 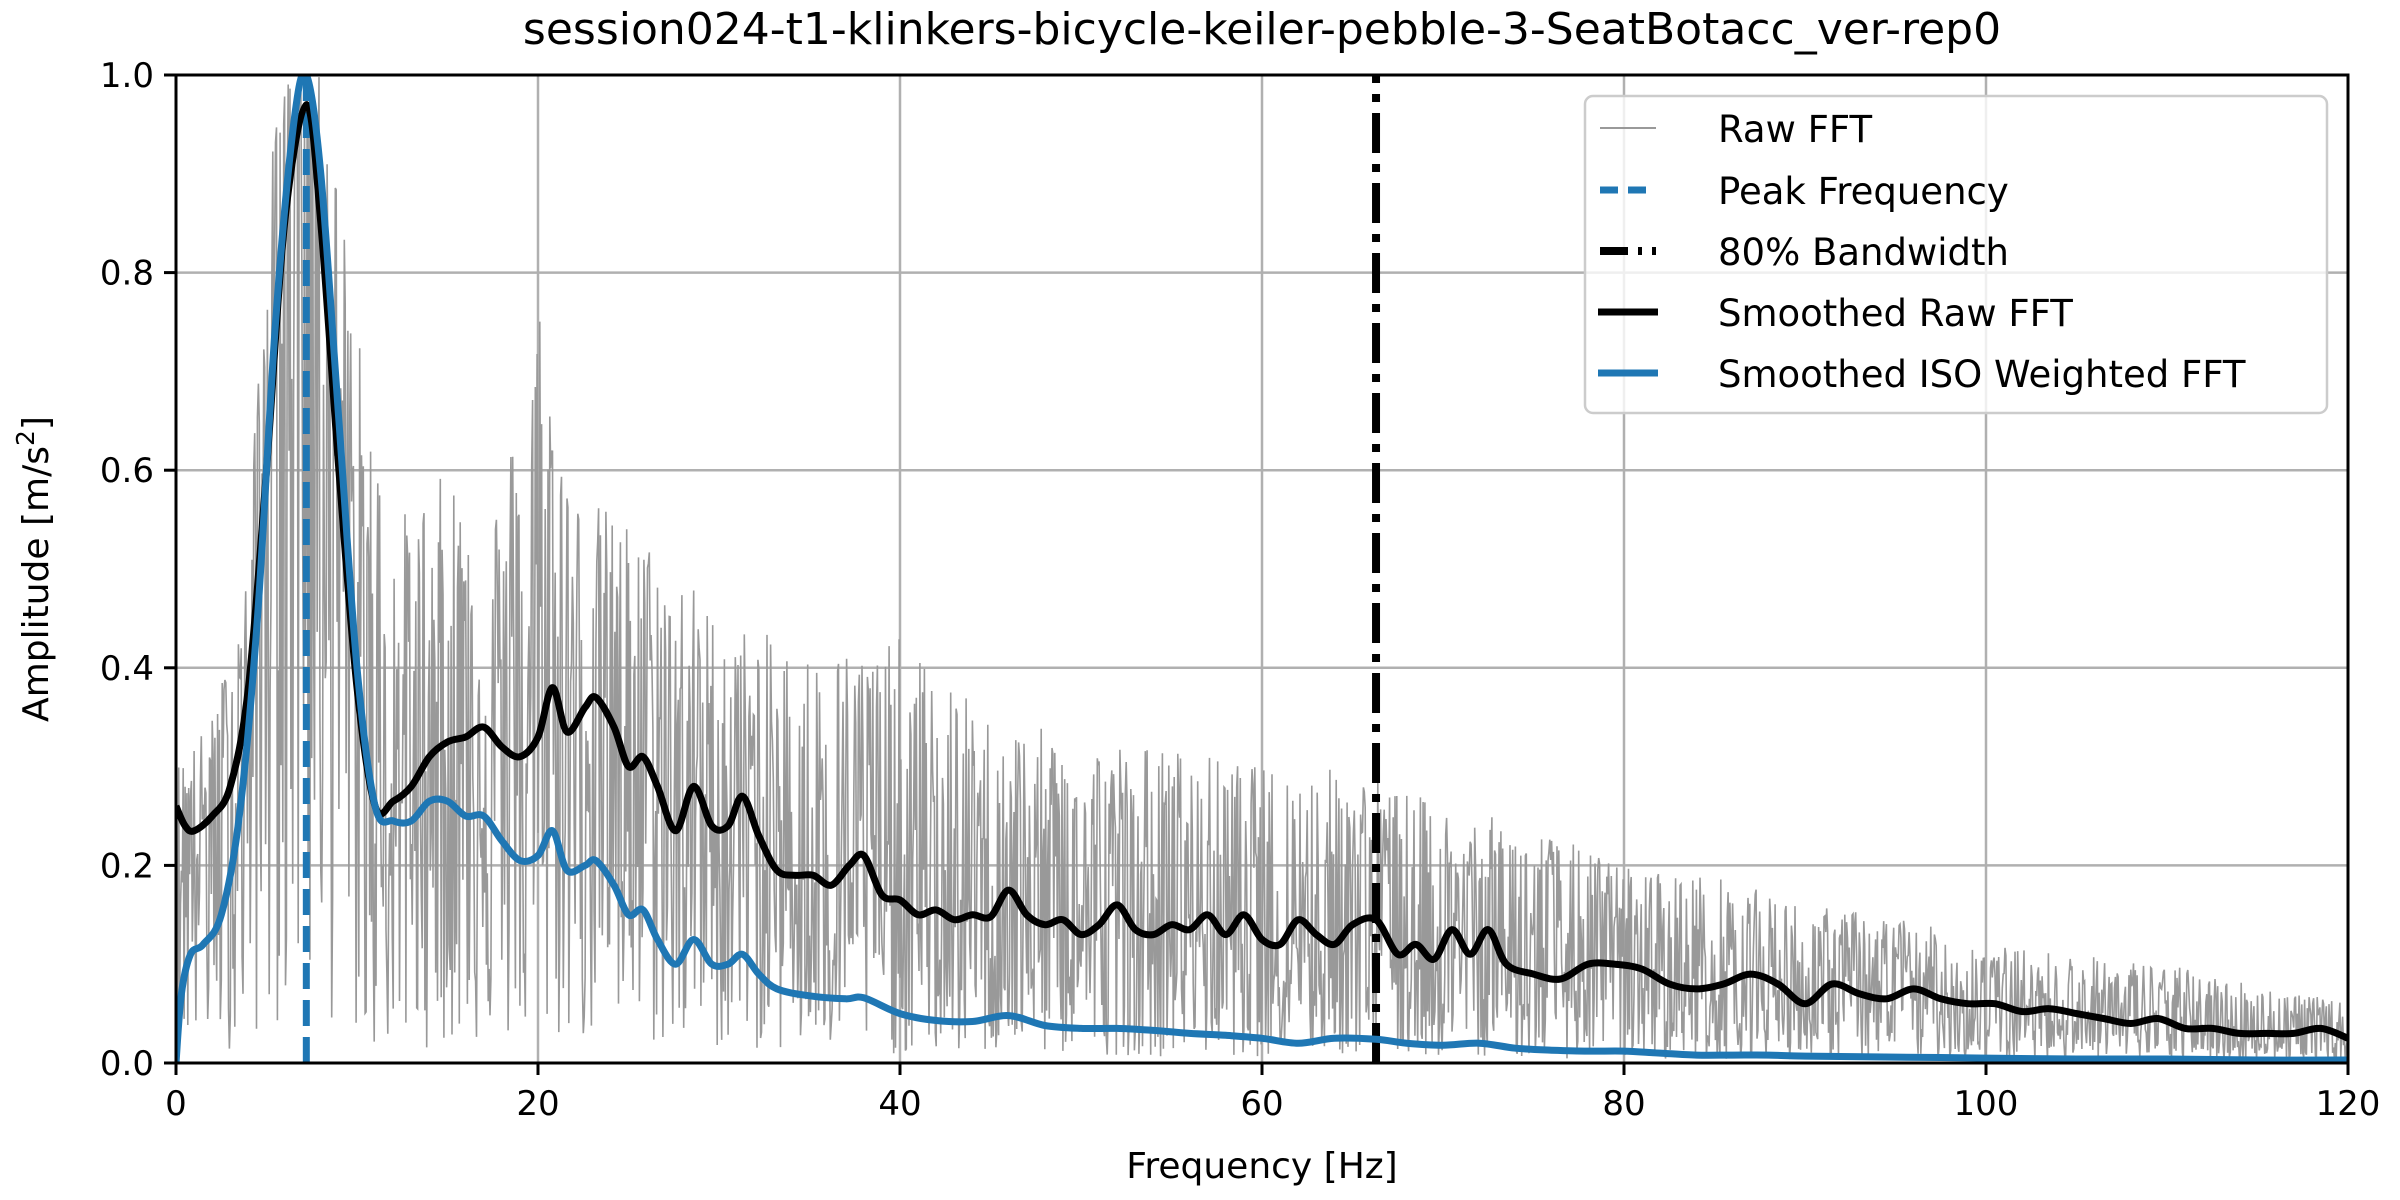 What do you see at coordinates (138, 570) in the screenshot?
I see `y-axis-ticks: 0.0 0.2 0.4 0.6 0.8 1.0` at bounding box center [138, 570].